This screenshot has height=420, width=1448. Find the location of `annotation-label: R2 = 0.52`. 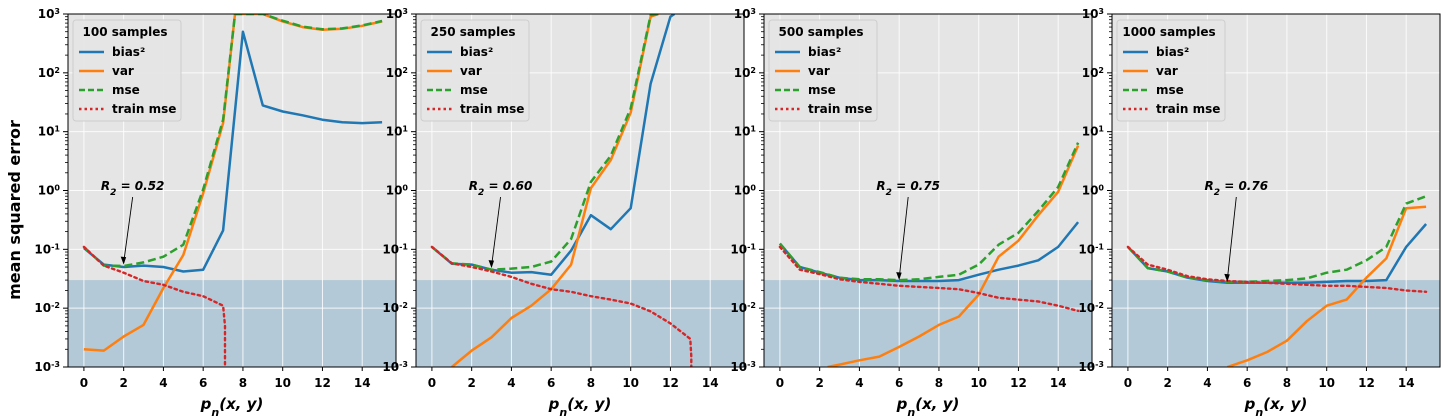

annotation-label: R2 = 0.52 is located at coordinates (133, 188).